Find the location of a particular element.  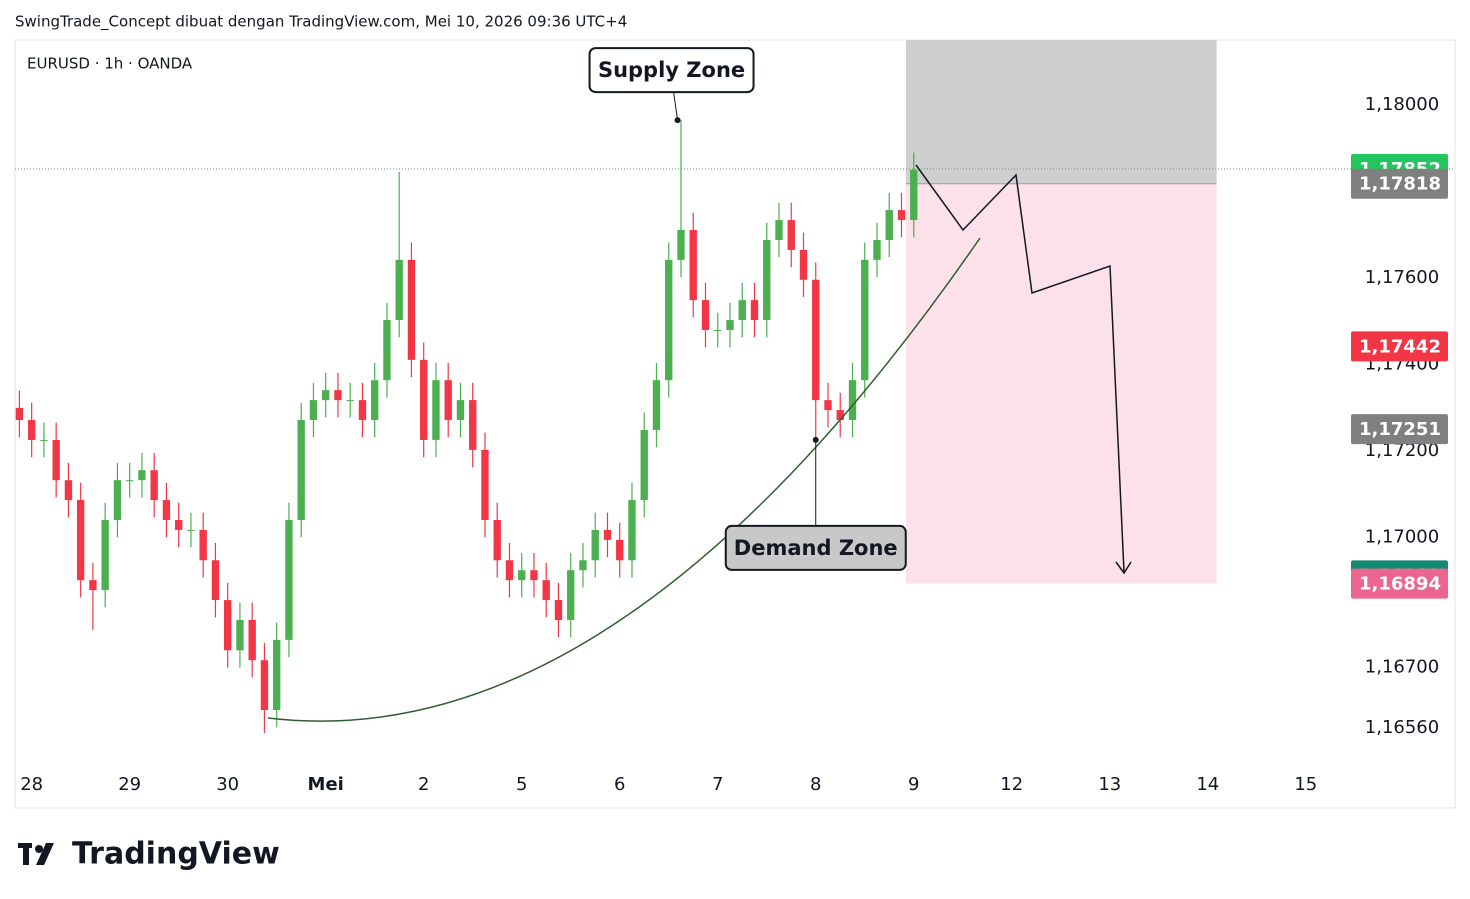

x-tick-label: 8 is located at coordinates (815, 784).